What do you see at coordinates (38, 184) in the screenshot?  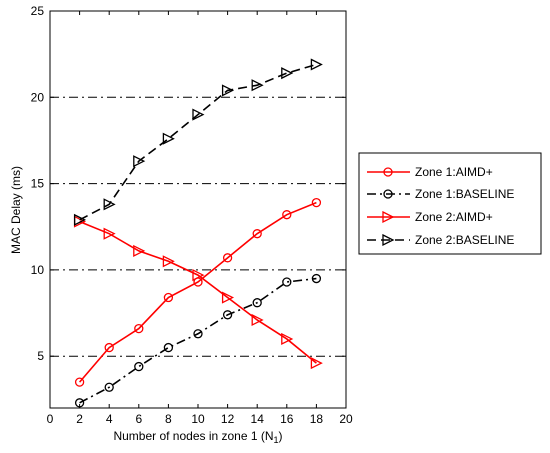 I see `y-tick-label-2: 15` at bounding box center [38, 184].